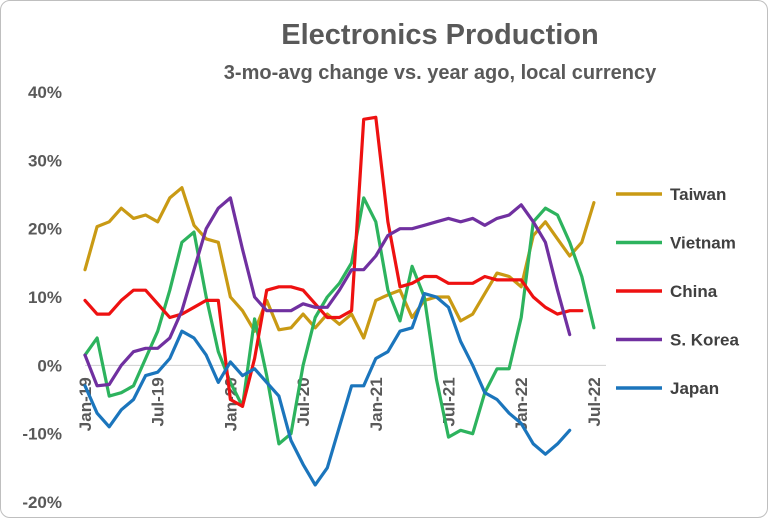  I want to click on x-tick-label: Jan-19, so click(85, 404).